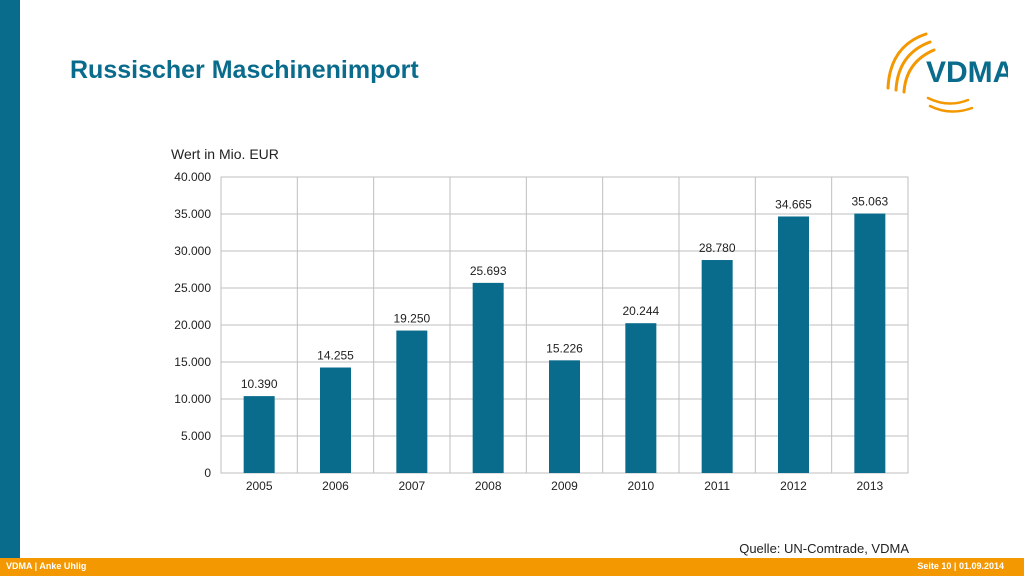 This screenshot has height=576, width=1024. What do you see at coordinates (488, 271) in the screenshot?
I see `bar-value-label: 25.693` at bounding box center [488, 271].